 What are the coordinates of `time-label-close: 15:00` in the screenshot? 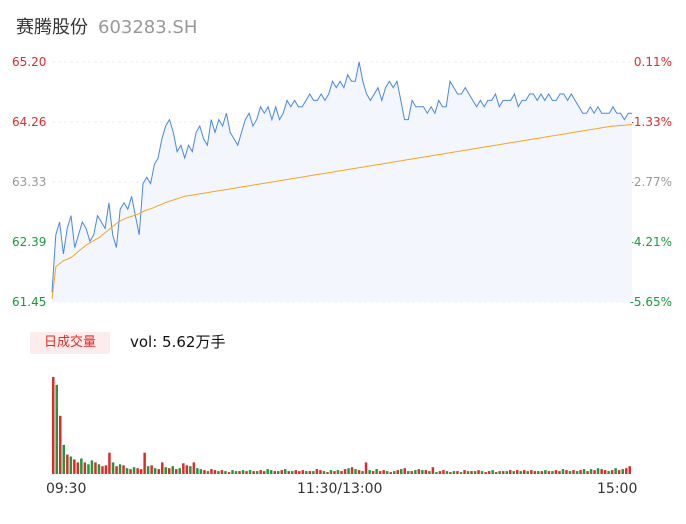 It's located at (617, 489).